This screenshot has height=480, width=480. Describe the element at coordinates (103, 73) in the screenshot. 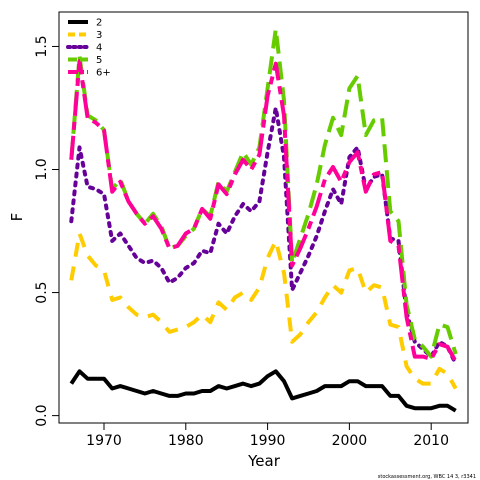

I see `legend-label: 6+` at that location.